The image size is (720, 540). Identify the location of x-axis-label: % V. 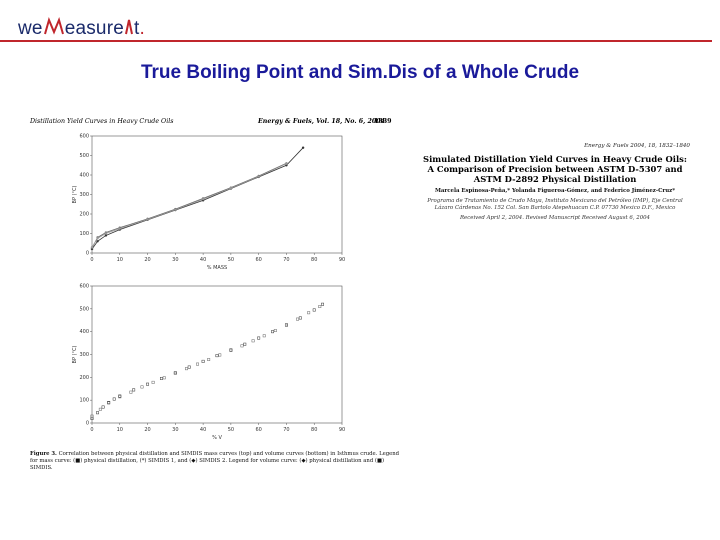
(217, 438).